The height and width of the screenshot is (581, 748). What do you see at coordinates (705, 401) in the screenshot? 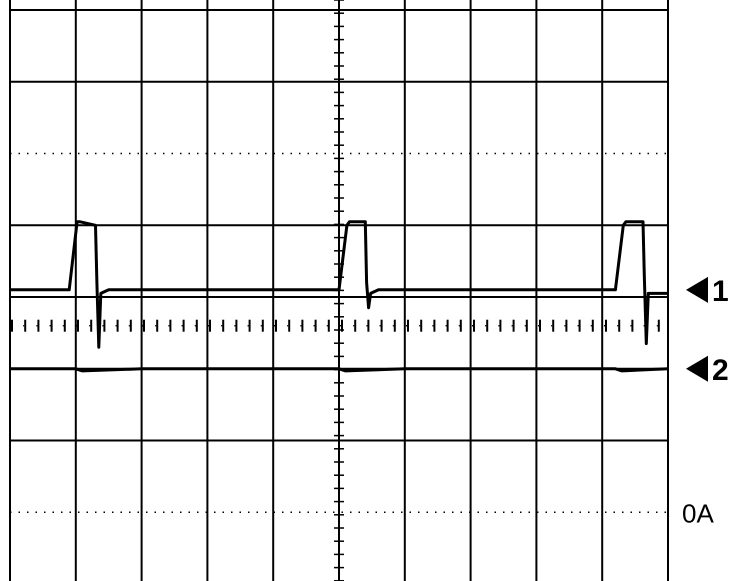
I see `level-markers: 1 2 0A` at bounding box center [705, 401].